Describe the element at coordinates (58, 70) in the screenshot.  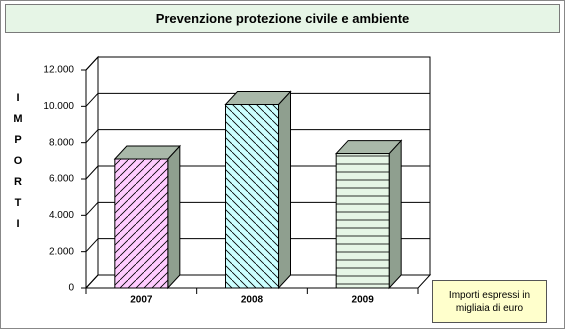
I see `y-tick-label: 12.000` at that location.